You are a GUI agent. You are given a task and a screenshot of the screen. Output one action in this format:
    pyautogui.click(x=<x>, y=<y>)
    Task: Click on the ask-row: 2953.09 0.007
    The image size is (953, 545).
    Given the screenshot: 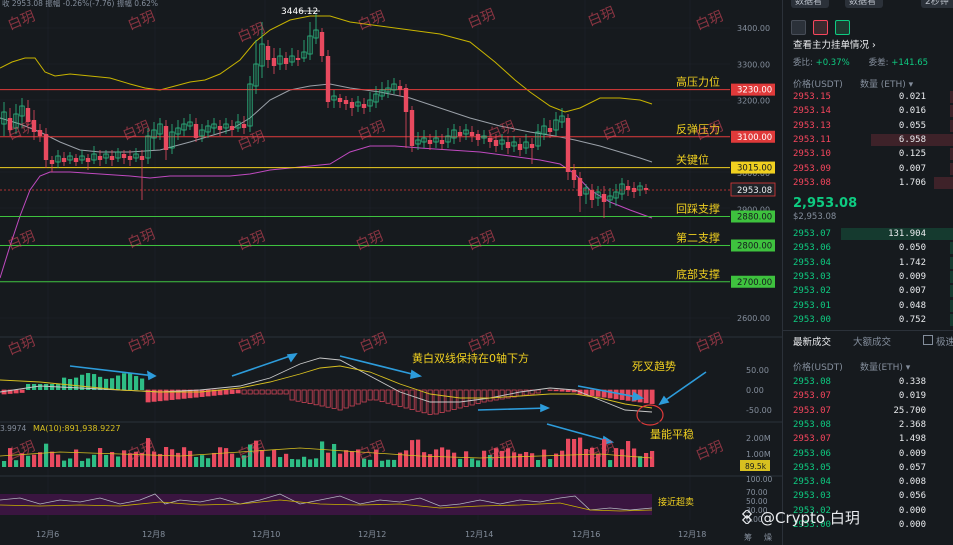 What is the action you would take?
    pyautogui.click(x=868, y=169)
    